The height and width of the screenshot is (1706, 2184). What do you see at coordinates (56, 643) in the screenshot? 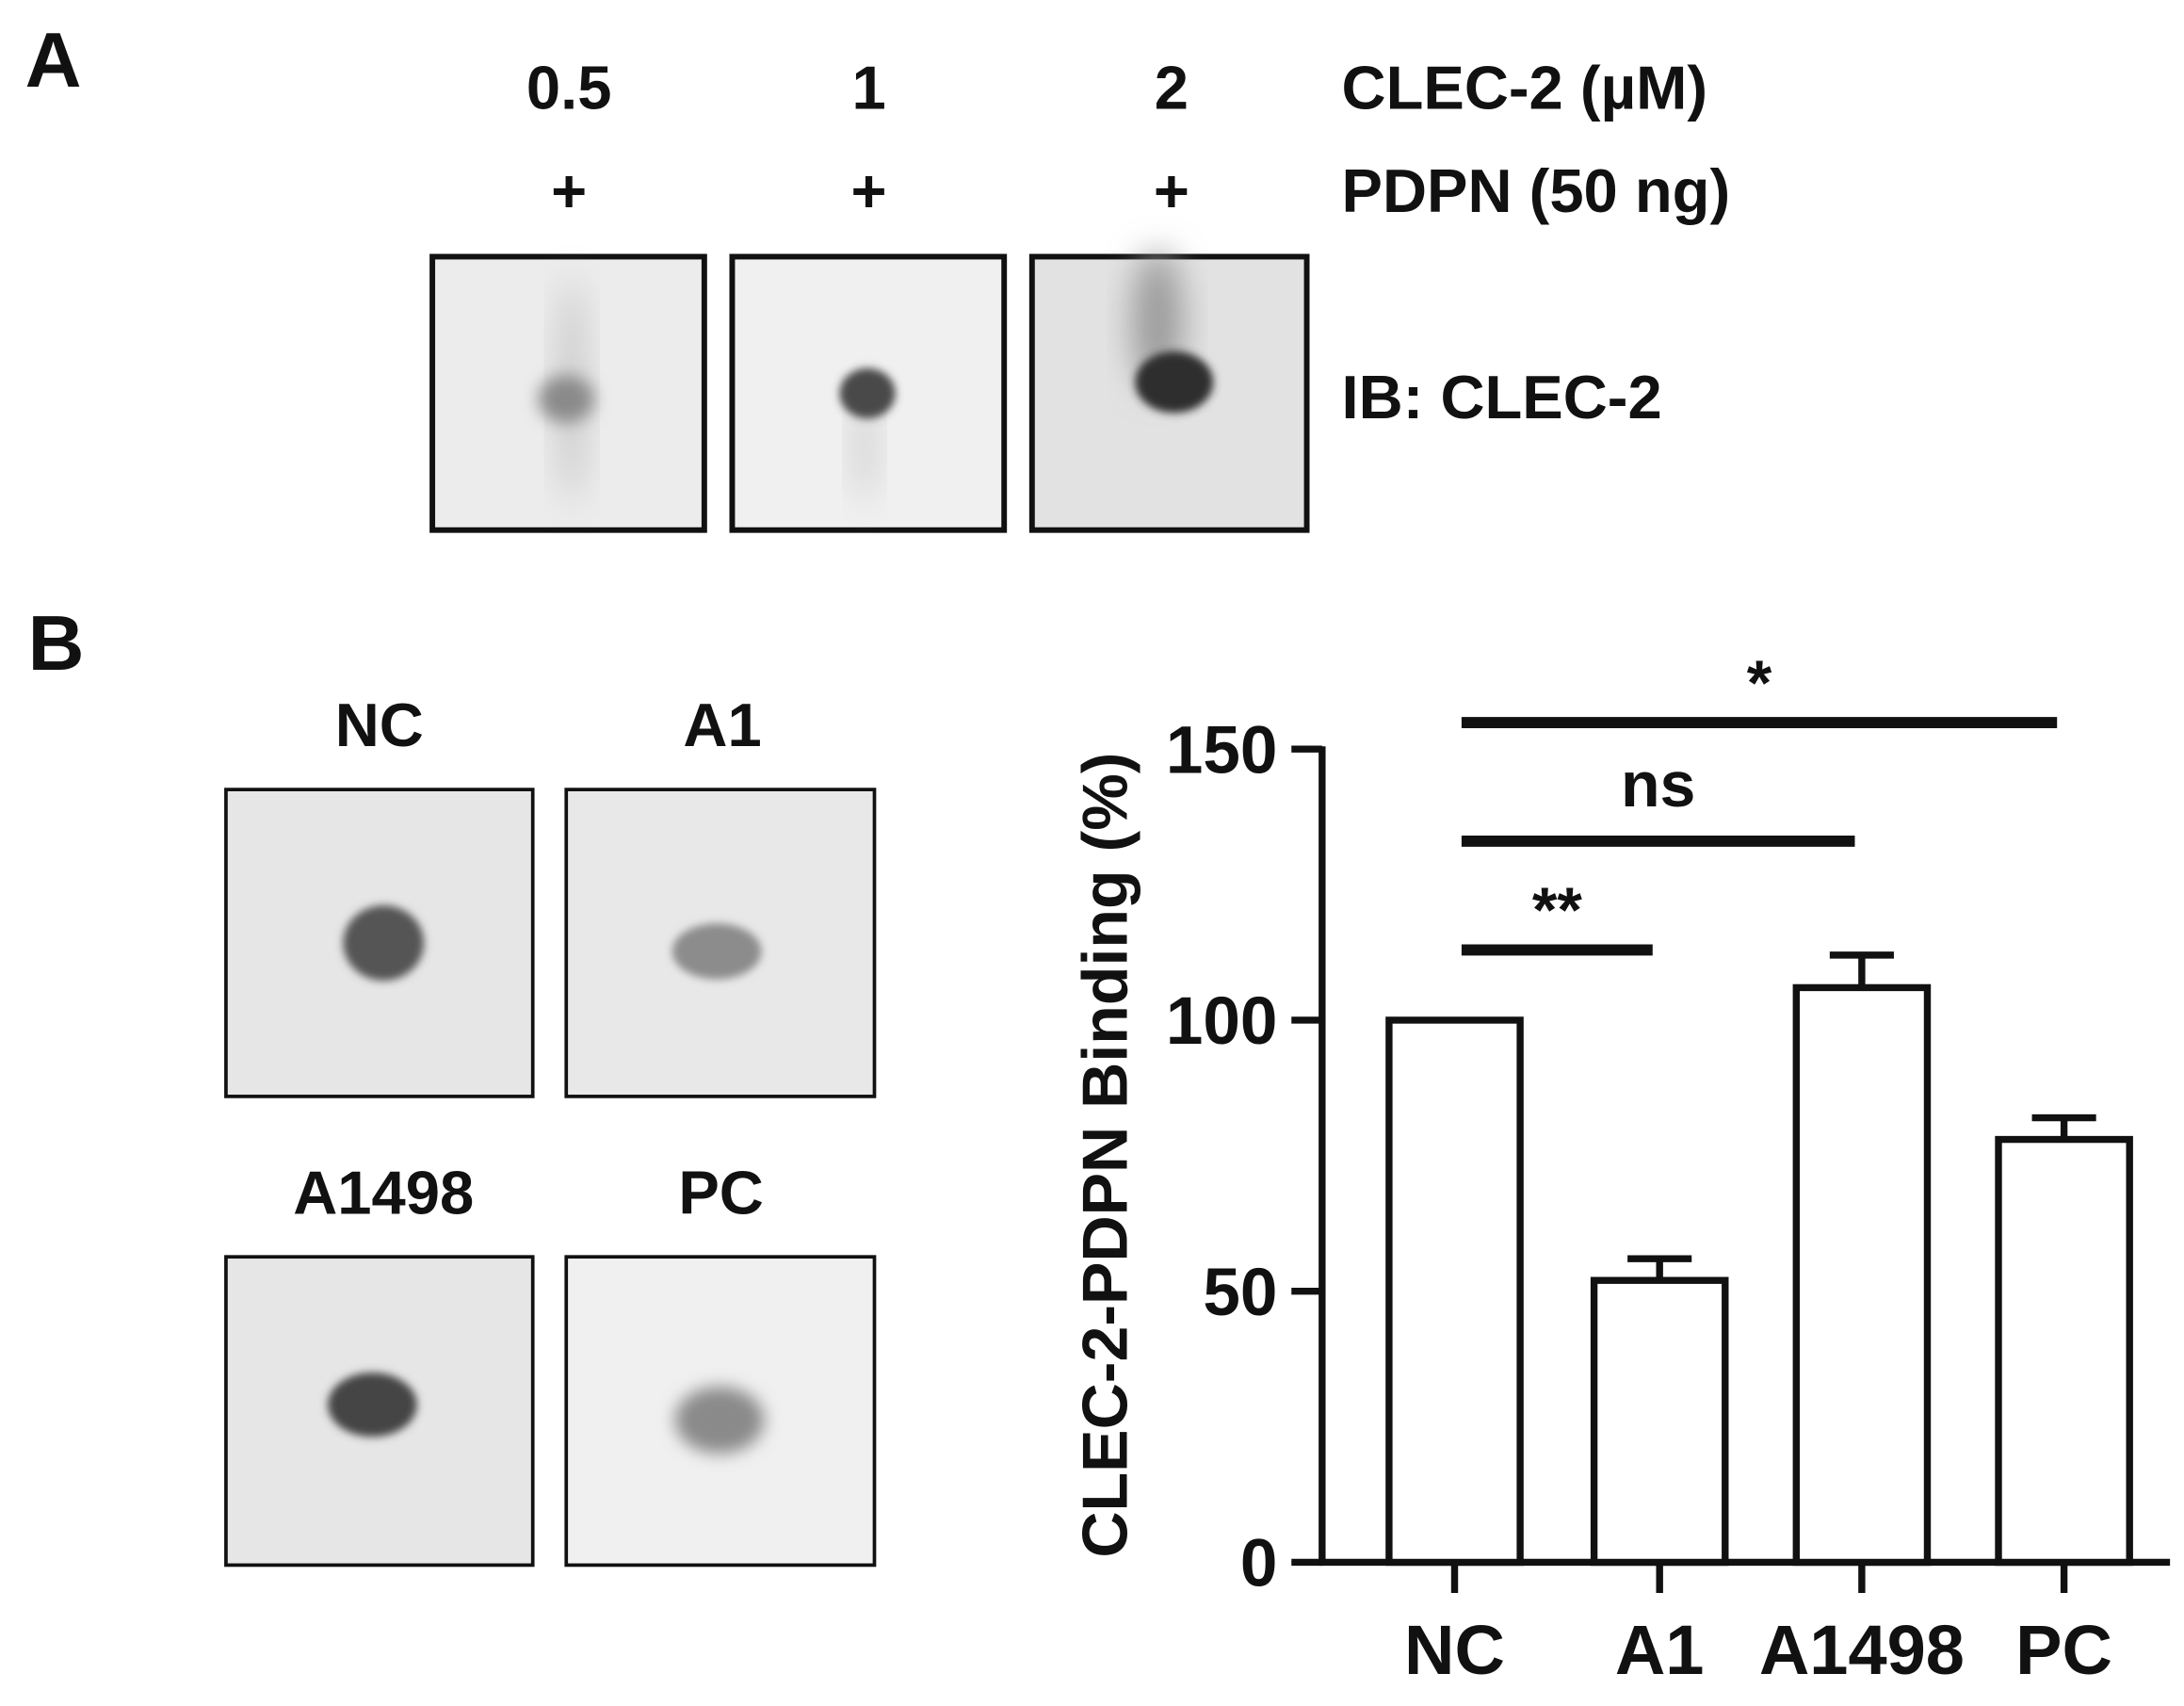
I see `panel-label: B` at bounding box center [56, 643].